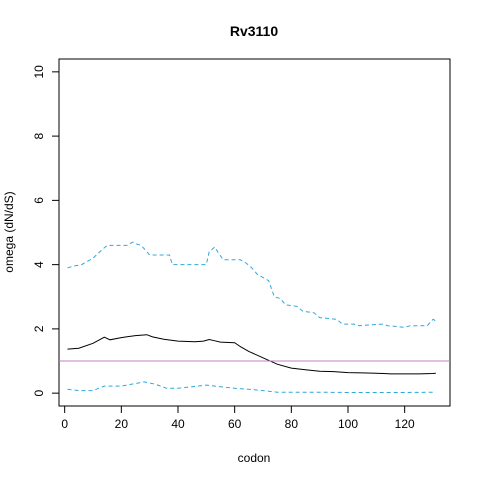 The image size is (480, 480). What do you see at coordinates (292, 424) in the screenshot?
I see `x-tick-label: 80` at bounding box center [292, 424].